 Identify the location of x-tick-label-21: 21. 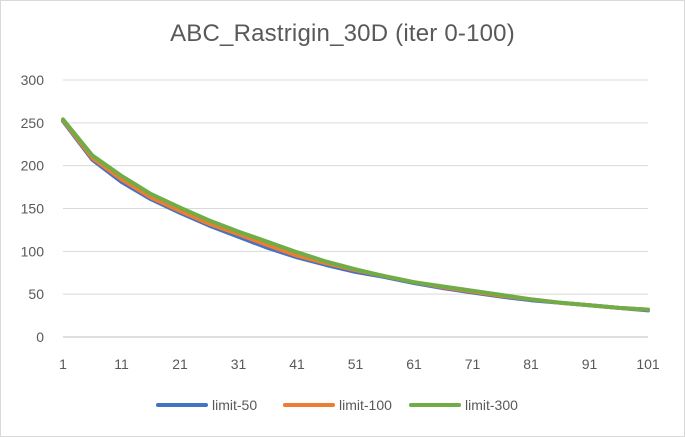
(180, 364).